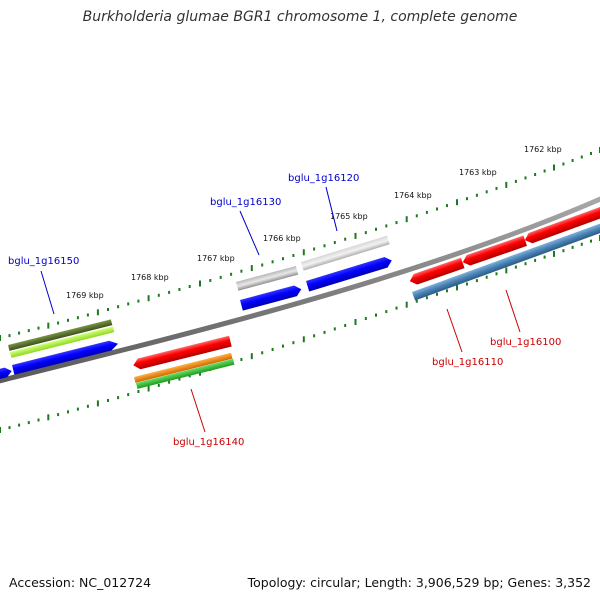  I want to click on scale-label: 1769 kbp, so click(85, 295).